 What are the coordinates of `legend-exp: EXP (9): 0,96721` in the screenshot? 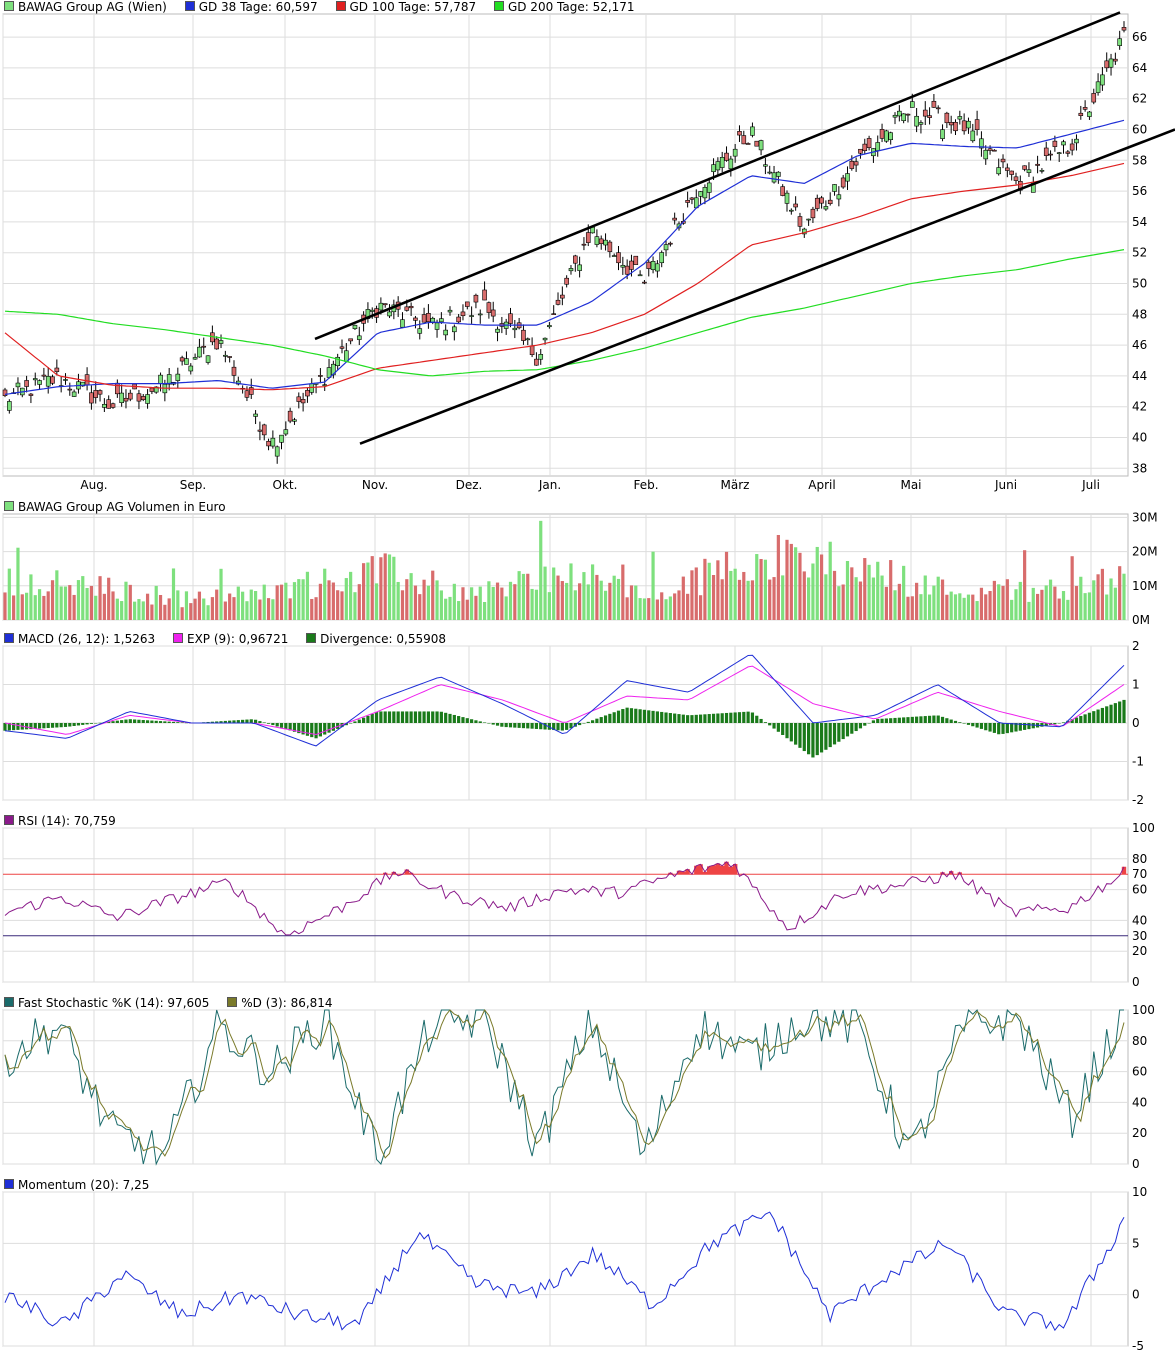 It's located at (230, 639).